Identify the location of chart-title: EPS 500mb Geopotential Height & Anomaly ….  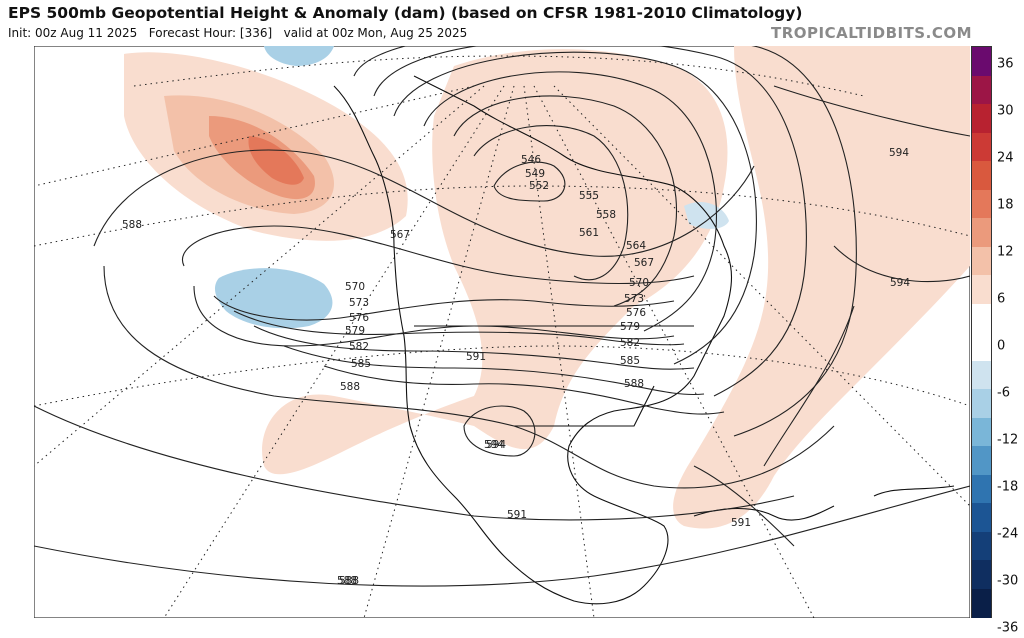
(405, 13).